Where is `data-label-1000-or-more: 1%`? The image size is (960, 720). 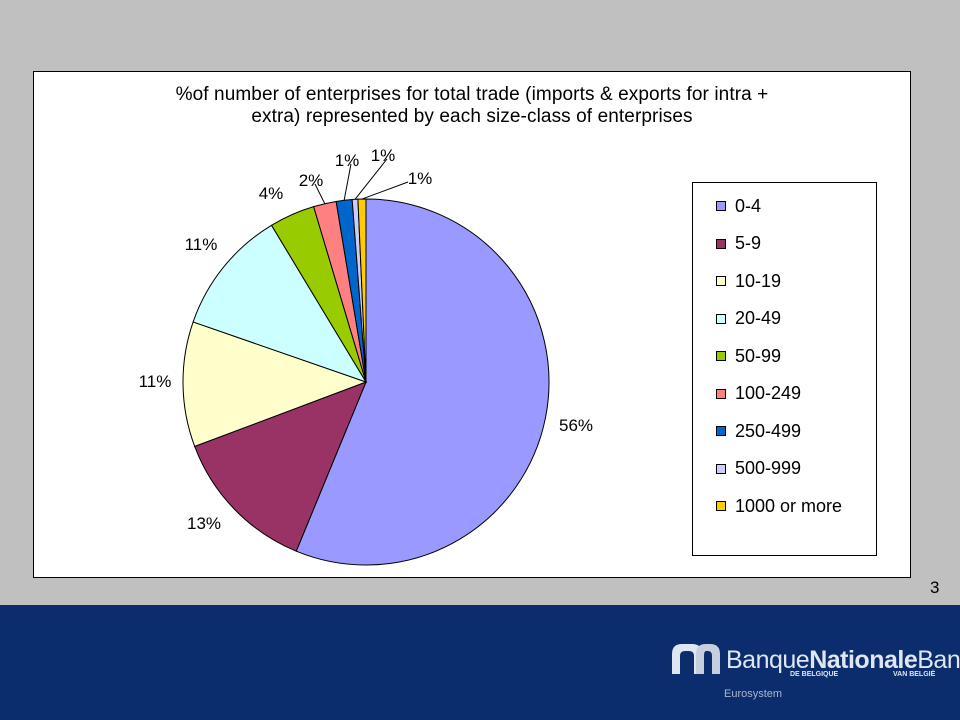
data-label-1000-or-more: 1% is located at coordinates (420, 178).